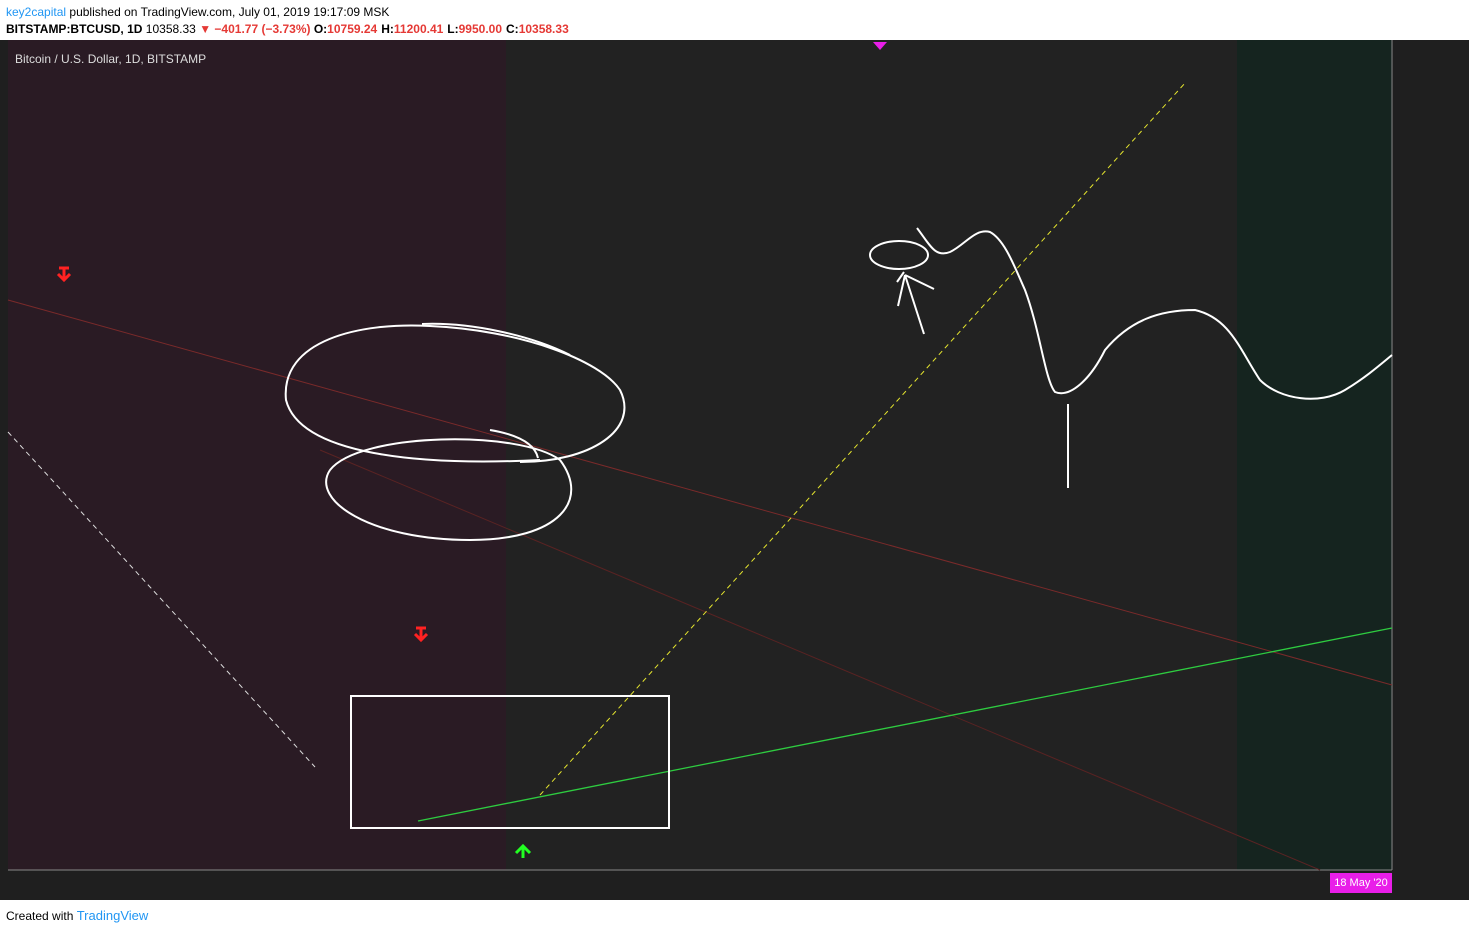  I want to click on author: key2capital, so click(36, 12).